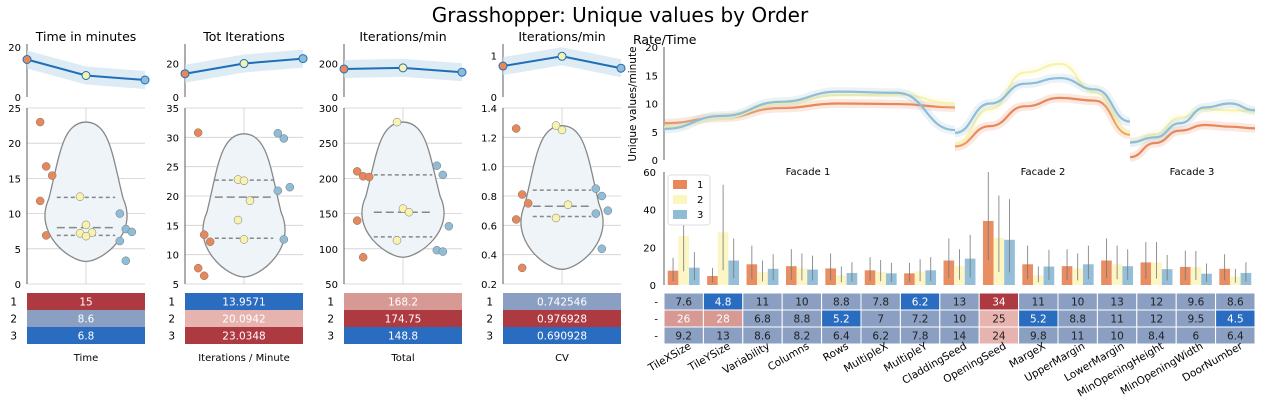 The image size is (1269, 419). I want to click on bar-table-value: 24, so click(999, 337).